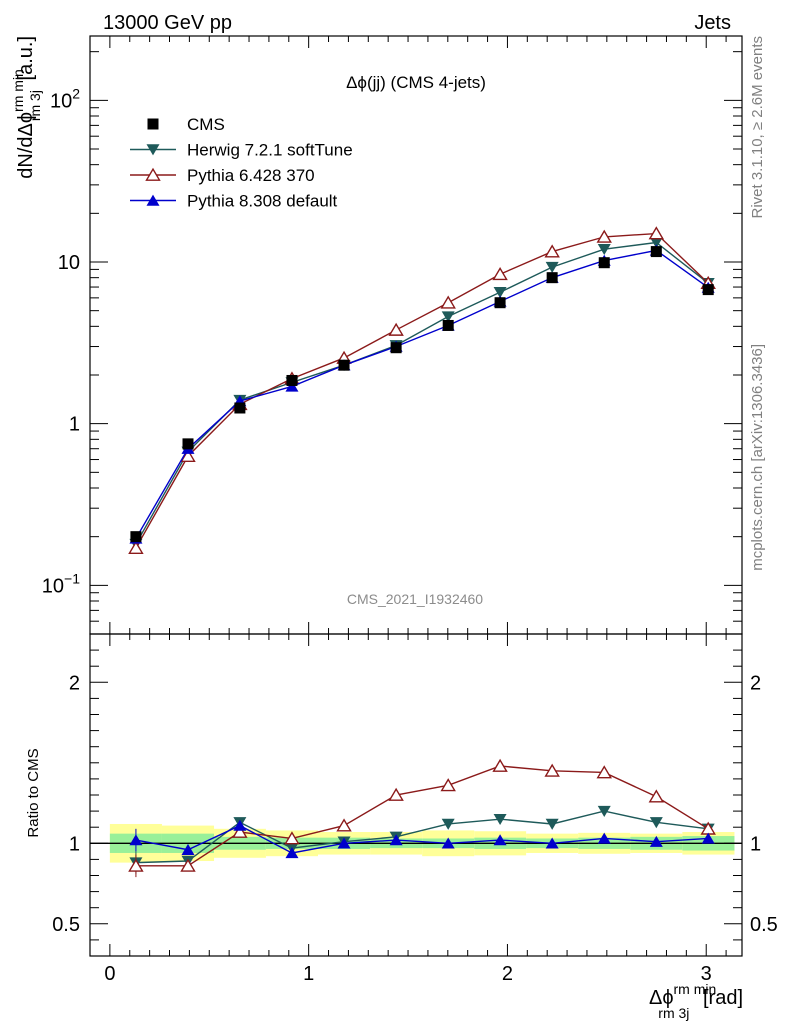 The height and width of the screenshot is (1024, 786). Describe the element at coordinates (18, 90) in the screenshot. I see `y-axis-label-sup: rm min` at that location.